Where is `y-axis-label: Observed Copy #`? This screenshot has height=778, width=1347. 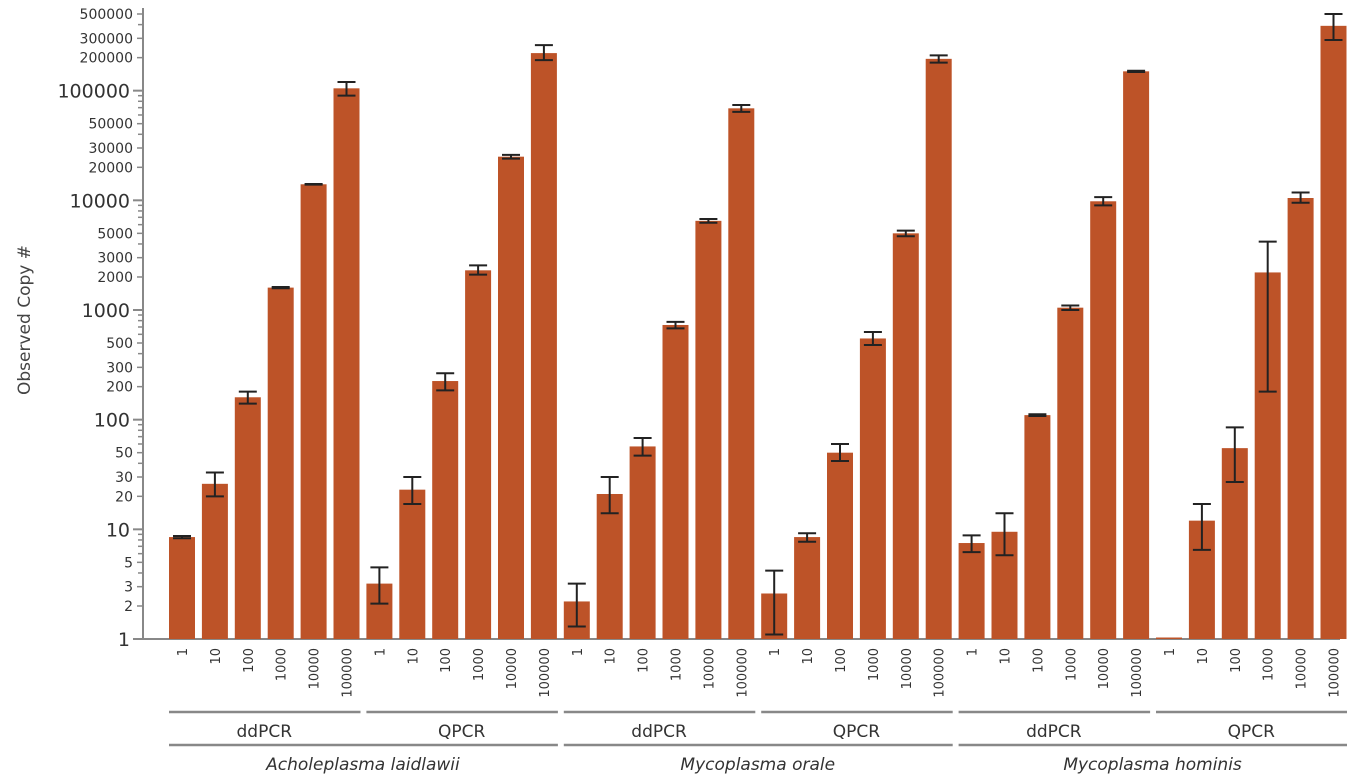 y-axis-label: Observed Copy # is located at coordinates (25, 320).